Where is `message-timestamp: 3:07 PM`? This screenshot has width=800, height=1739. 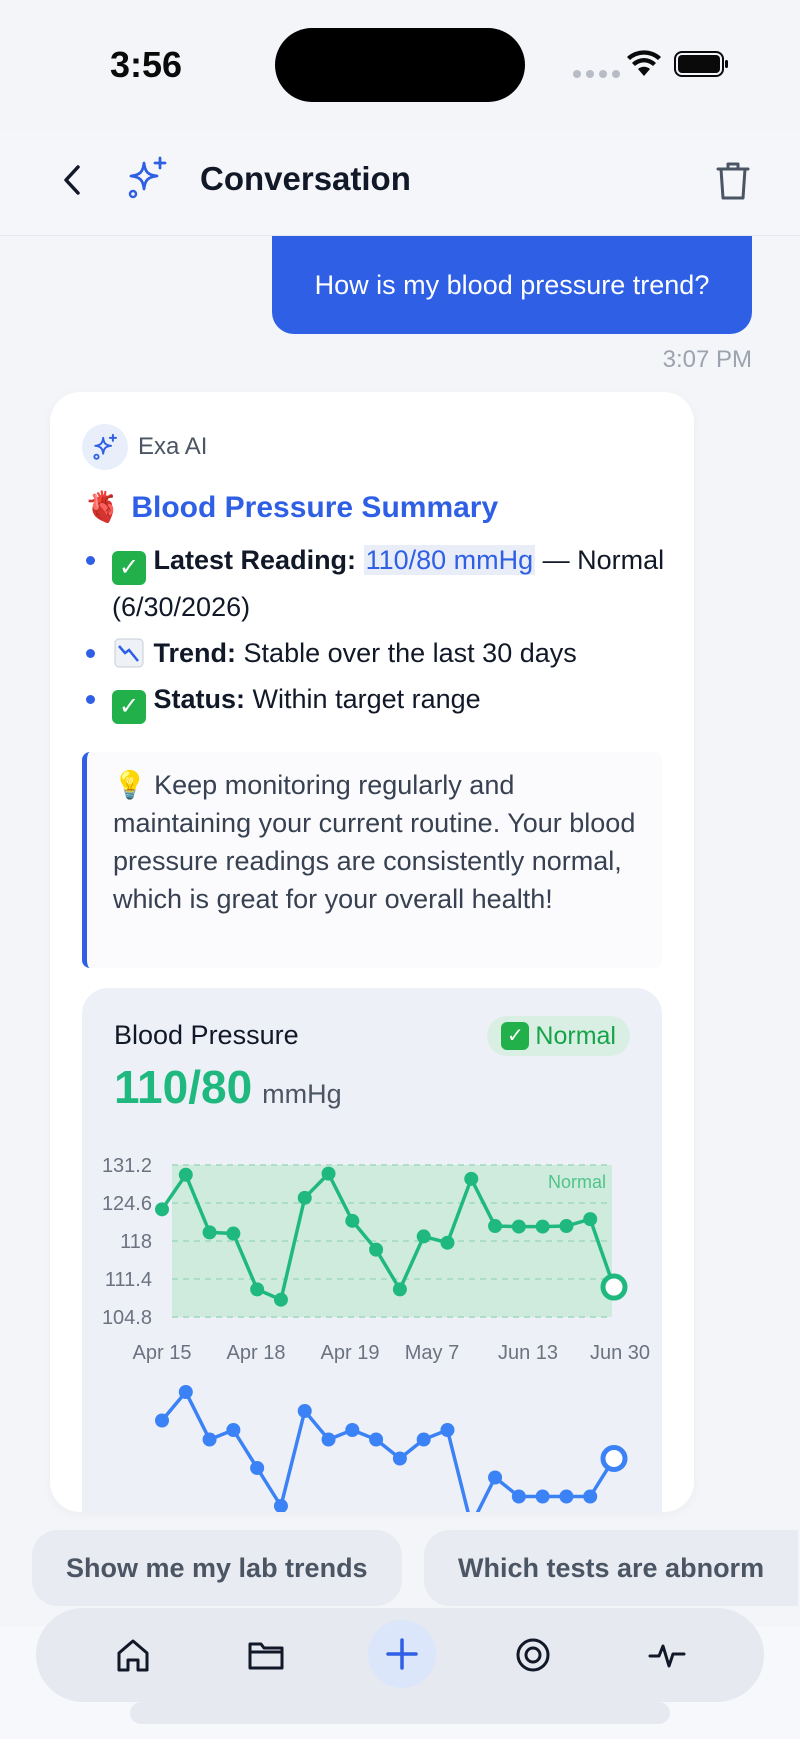
message-timestamp: 3:07 PM is located at coordinates (707, 359).